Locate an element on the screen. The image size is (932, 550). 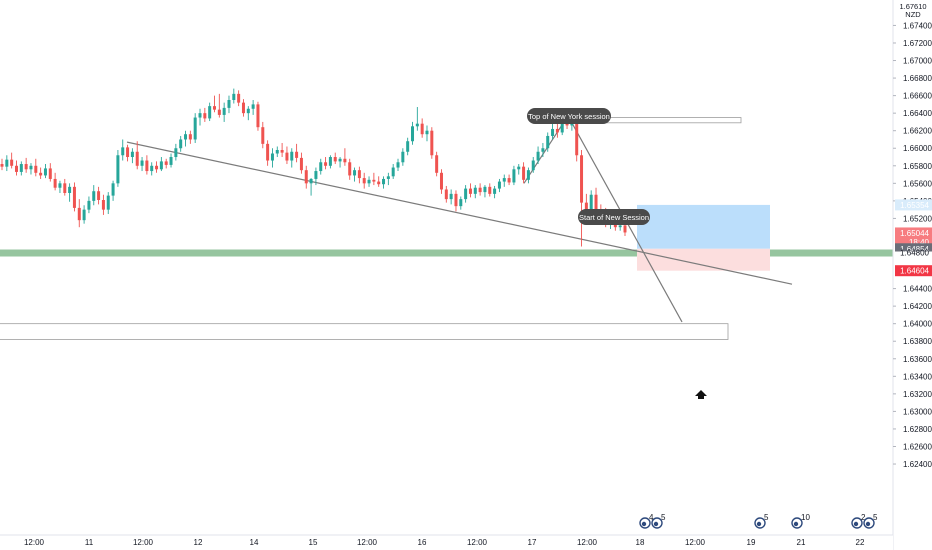
calendar-event-icon: 10 is located at coordinates (800, 521).